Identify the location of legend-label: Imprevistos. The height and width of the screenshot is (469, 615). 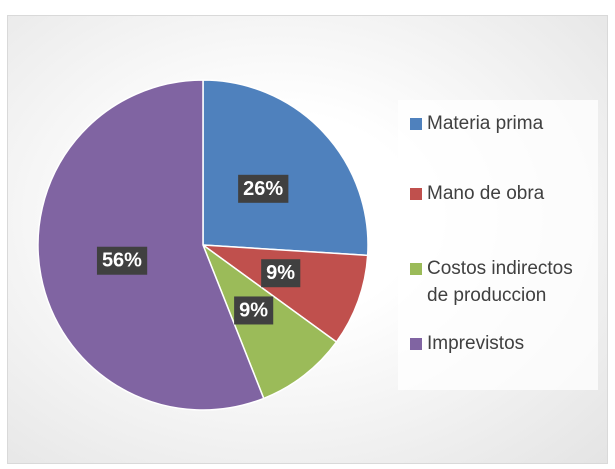
(476, 343).